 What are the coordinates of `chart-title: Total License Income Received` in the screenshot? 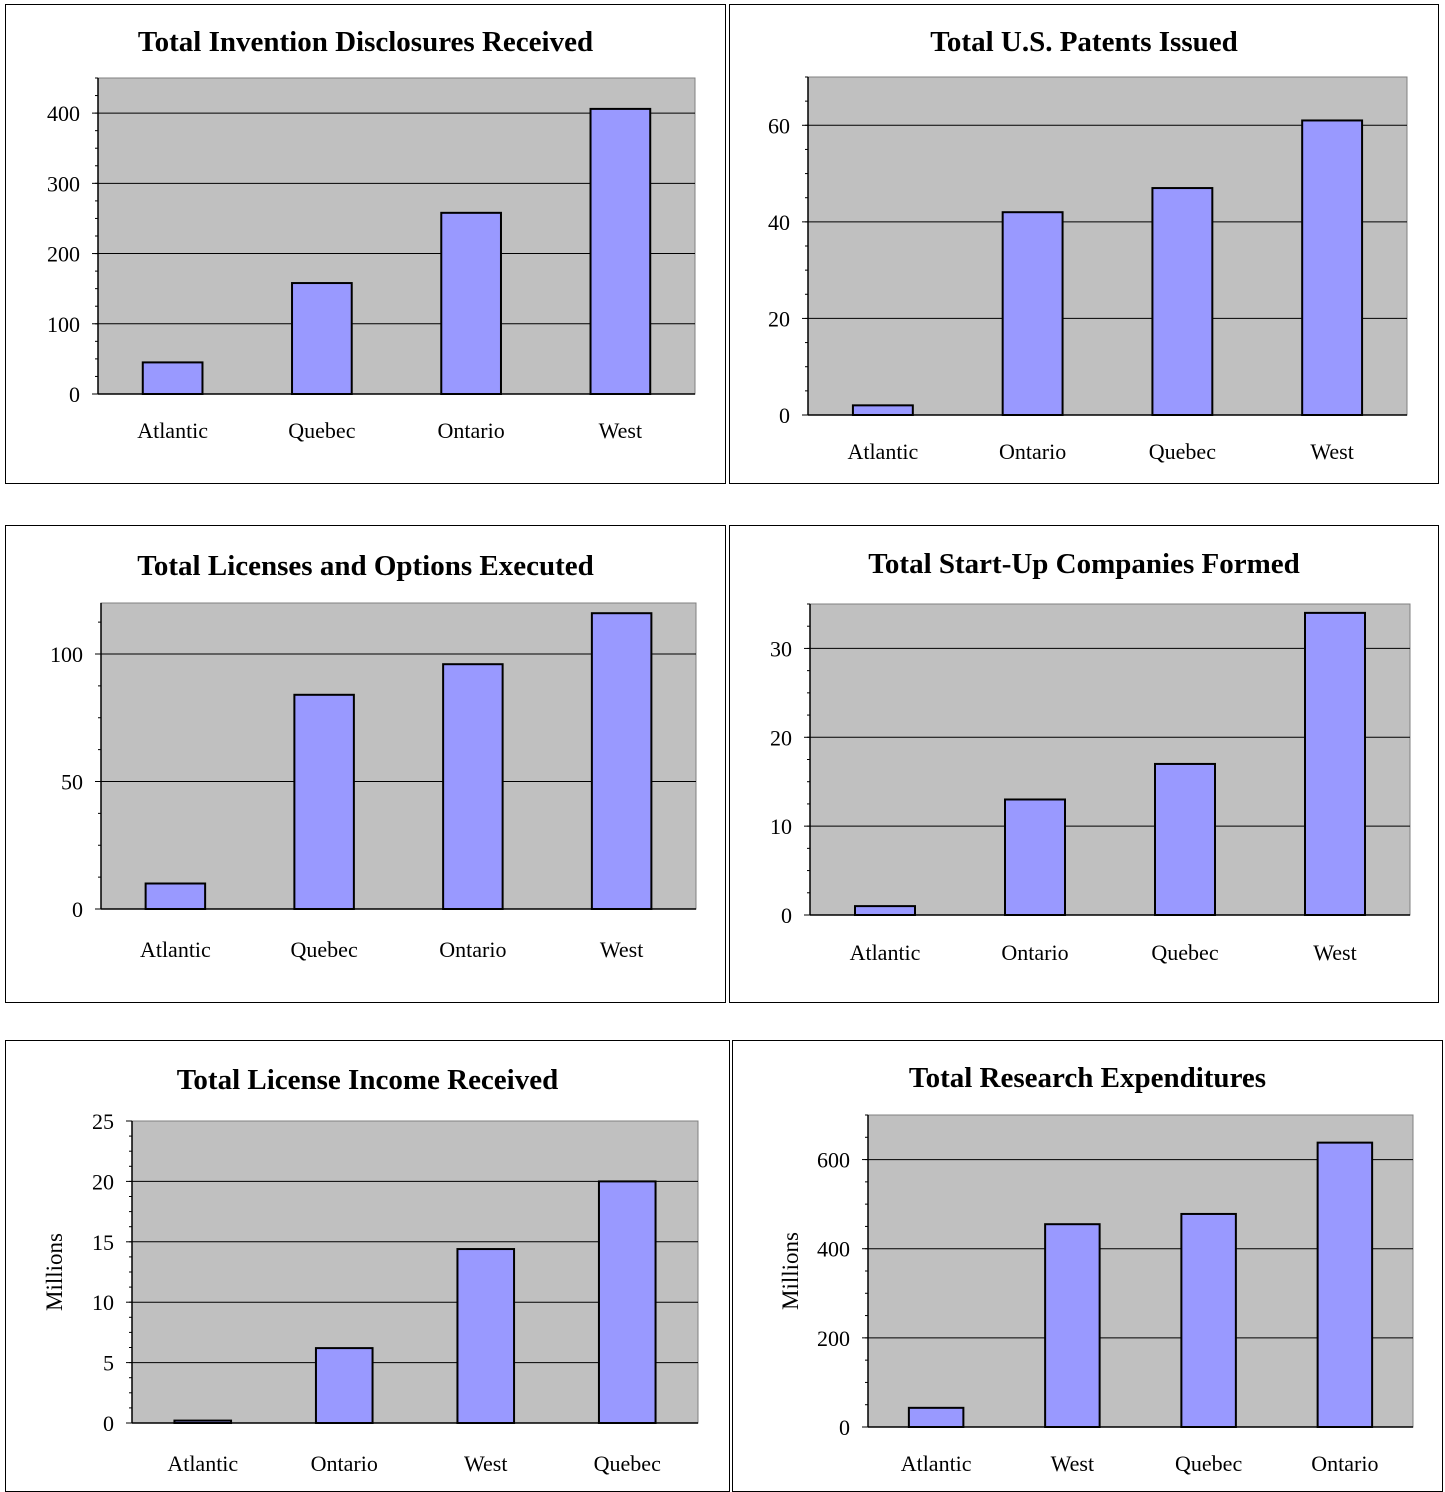 It's located at (368, 1080).